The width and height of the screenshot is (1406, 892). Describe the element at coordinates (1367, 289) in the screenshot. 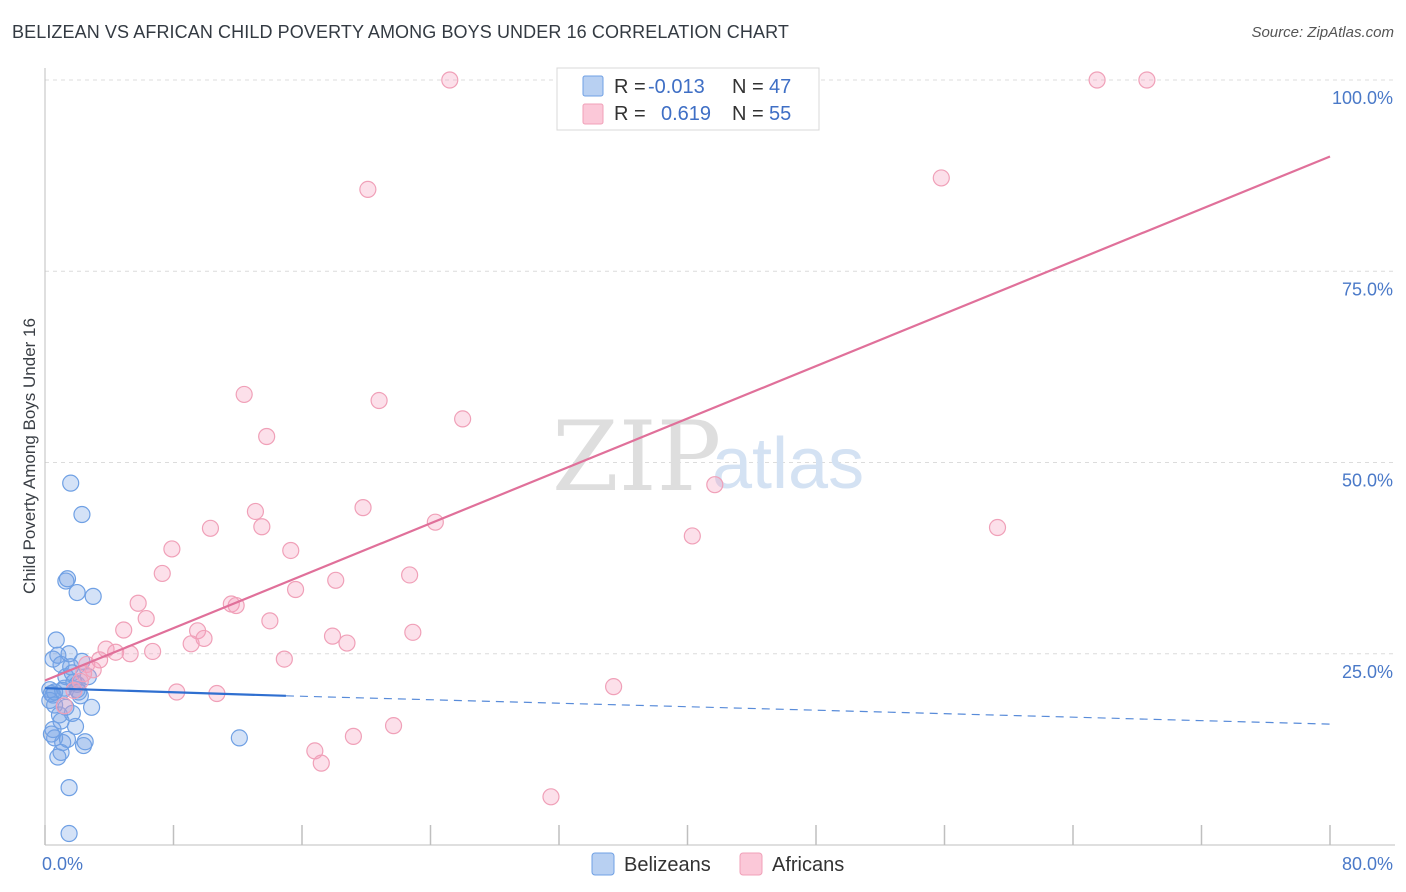

I see `y-tick-label-2: 75.0%` at that location.